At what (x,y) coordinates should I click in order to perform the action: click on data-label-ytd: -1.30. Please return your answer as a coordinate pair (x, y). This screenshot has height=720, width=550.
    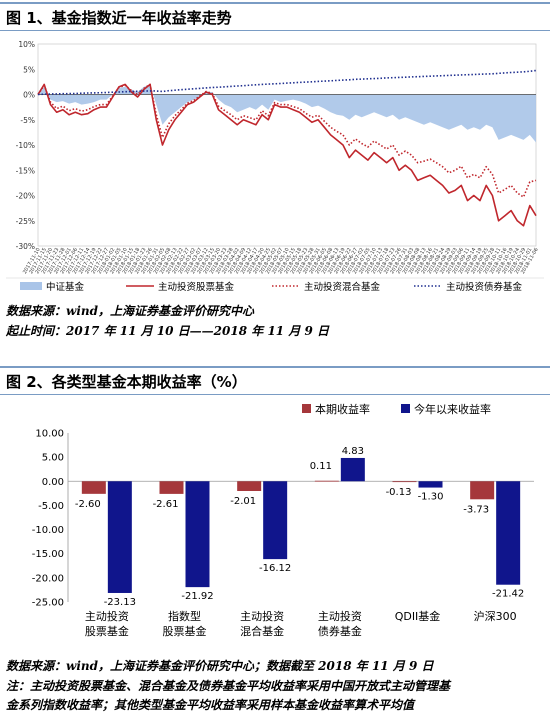
    Looking at the image, I should click on (431, 497).